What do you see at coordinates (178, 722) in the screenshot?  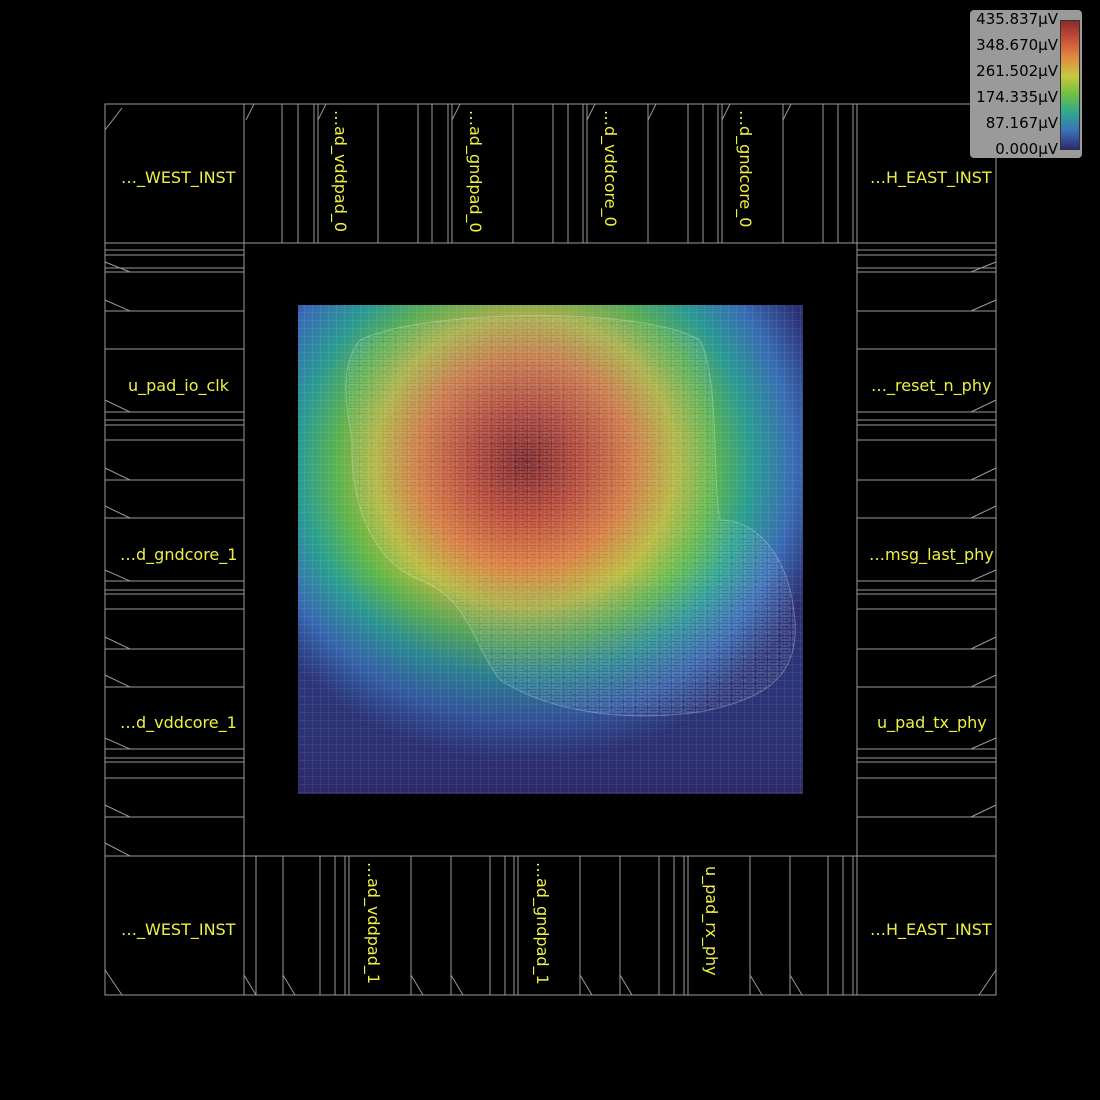 I see `pad-label-left-2: …d_vddcore_1` at bounding box center [178, 722].